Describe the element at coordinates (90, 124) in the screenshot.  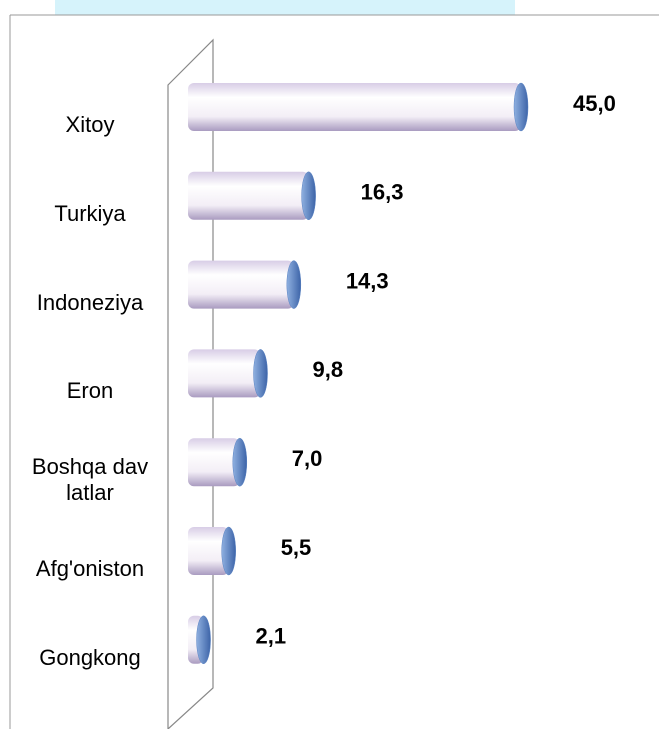
I see `category-label: Xitoy` at that location.